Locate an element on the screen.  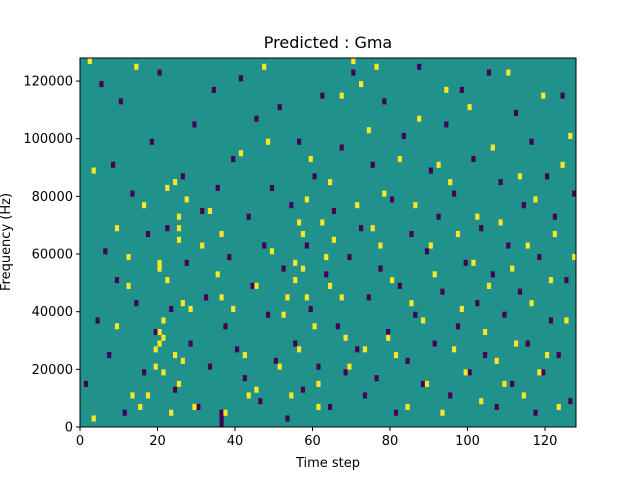
y-tick-label: 0 is located at coordinates (69, 428).